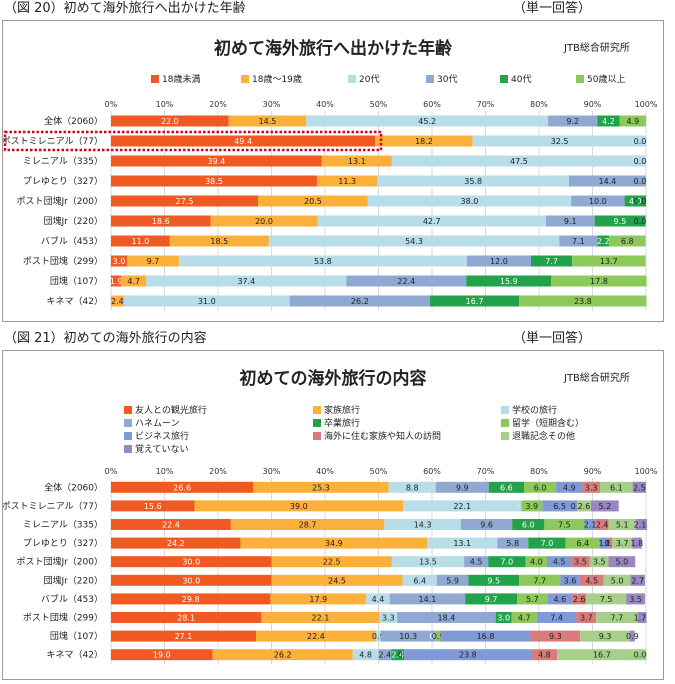 The height and width of the screenshot is (684, 675). Describe the element at coordinates (604, 543) in the screenshot. I see `data-label: 1.8` at that location.